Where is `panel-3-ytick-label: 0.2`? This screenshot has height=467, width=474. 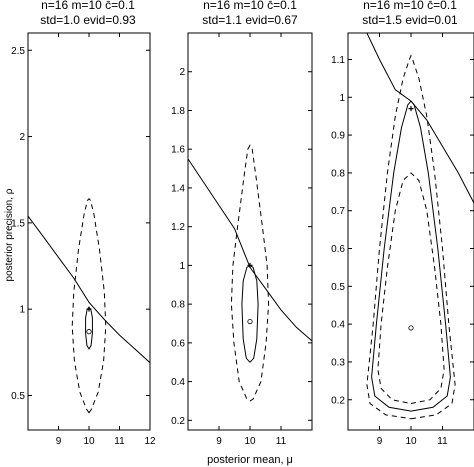
panel-3-ytick-label: 0.2 is located at coordinates (338, 400).